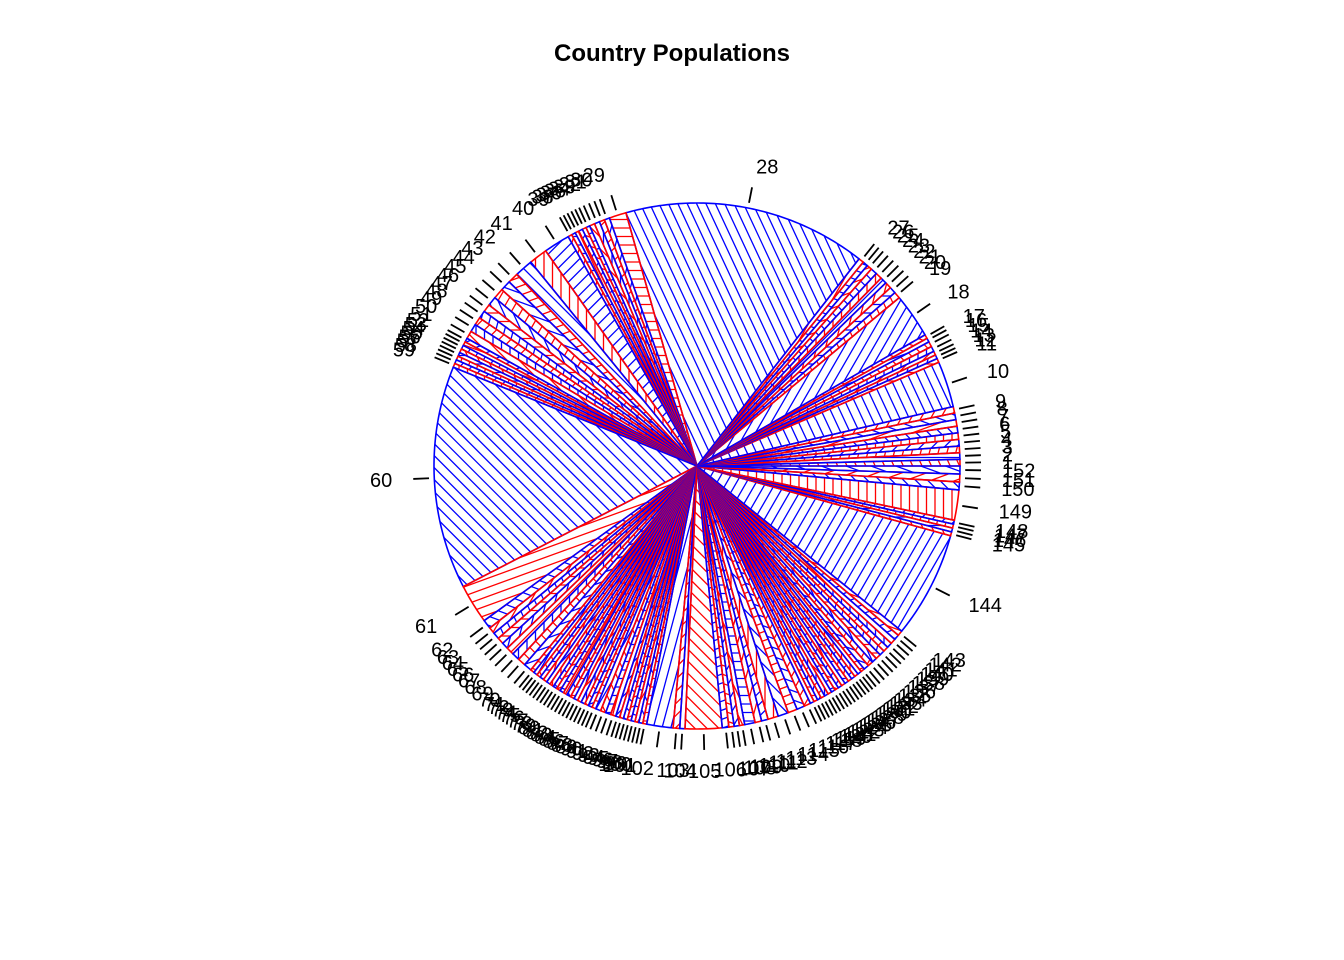 This screenshot has height=960, width=1344. I want to click on slice-label: 115, so click(824, 751).